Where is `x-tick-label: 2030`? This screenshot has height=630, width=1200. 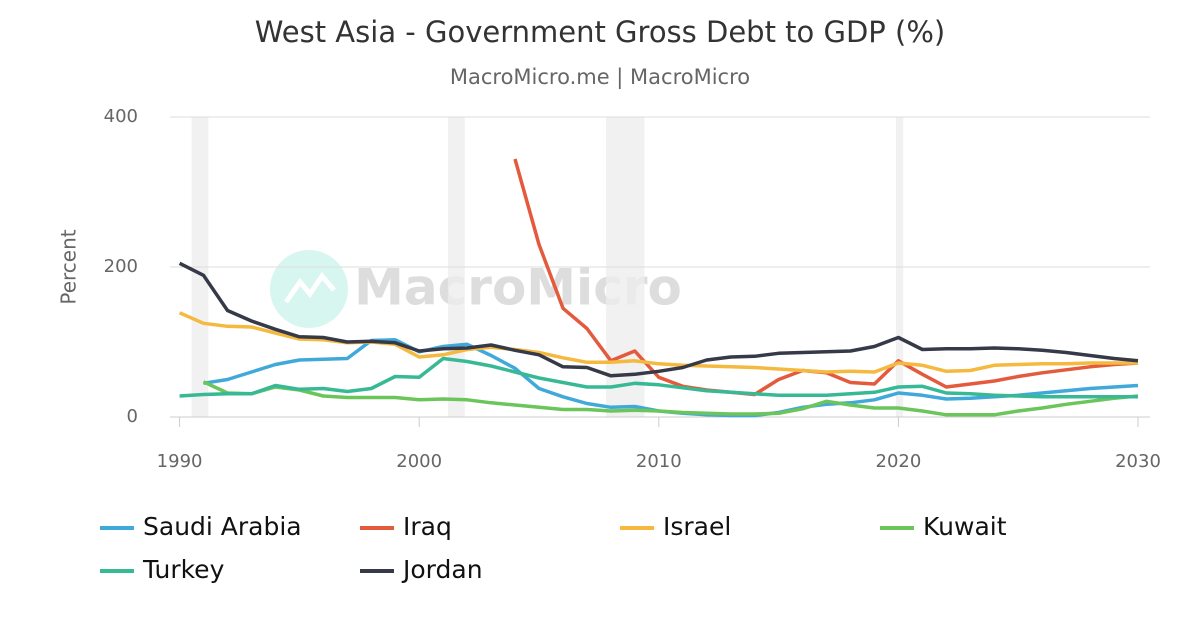 x-tick-label: 2030 is located at coordinates (1138, 461).